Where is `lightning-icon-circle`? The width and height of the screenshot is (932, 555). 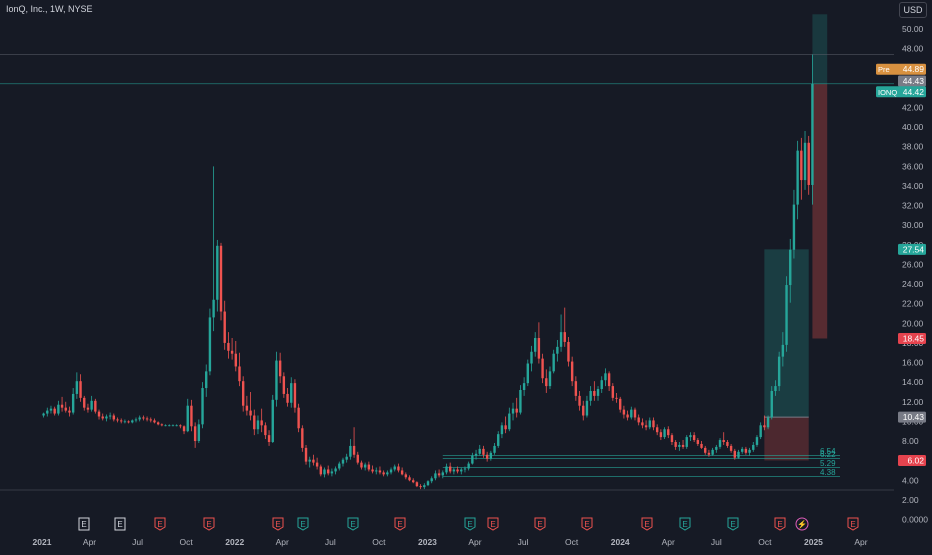 lightning-icon-circle is located at coordinates (802, 524).